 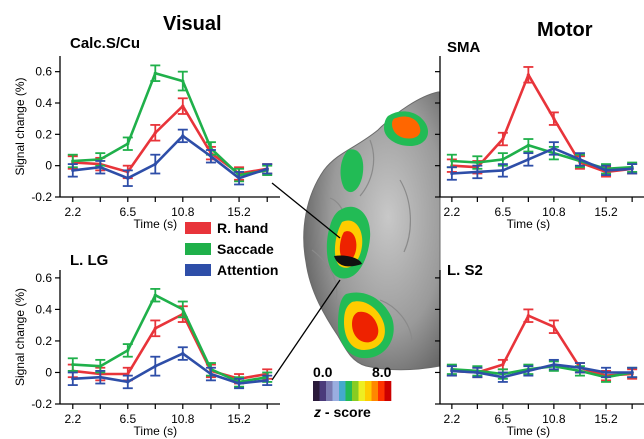 I want to click on series-r-hand, so click(x=542, y=122).